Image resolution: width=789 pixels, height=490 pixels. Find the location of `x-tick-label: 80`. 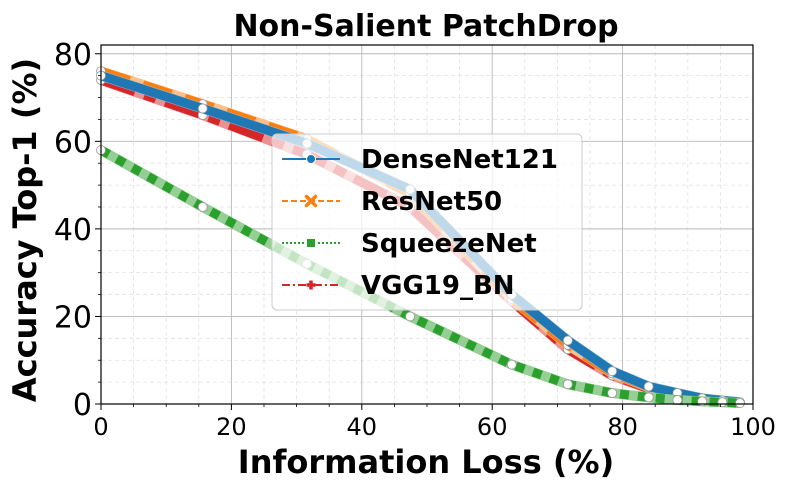

x-tick-label: 80 is located at coordinates (622, 427).